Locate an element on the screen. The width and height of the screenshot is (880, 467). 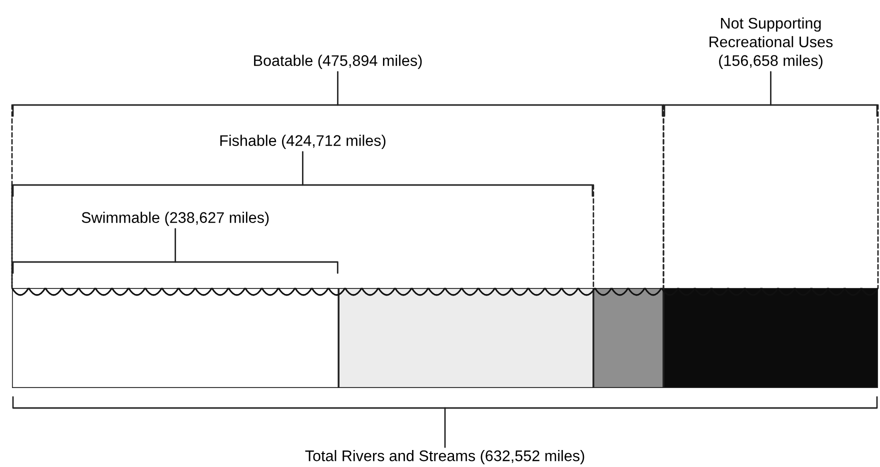
text: Boatable (475,894 miles) is located at coordinates (338, 61).